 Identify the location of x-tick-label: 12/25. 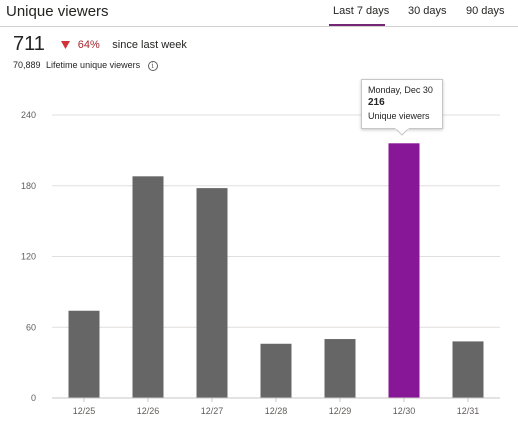
(84, 411).